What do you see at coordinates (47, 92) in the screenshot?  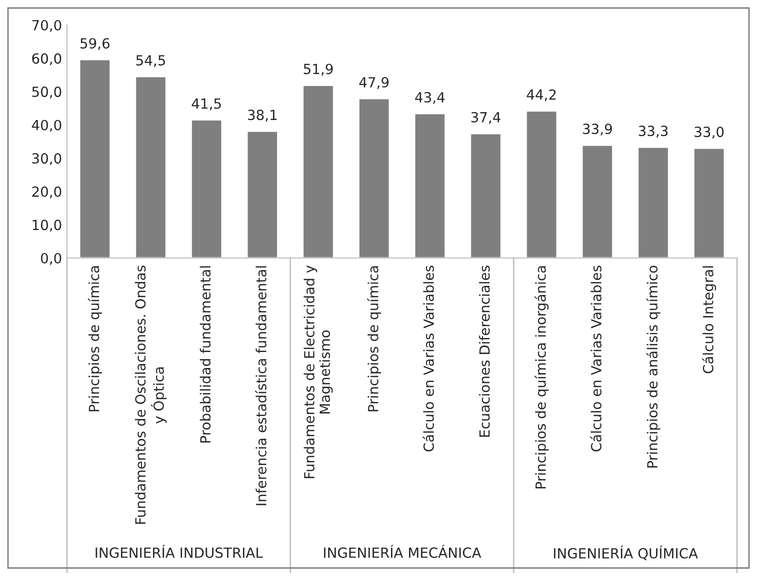 I see `y-tick-label: 50,0` at bounding box center [47, 92].